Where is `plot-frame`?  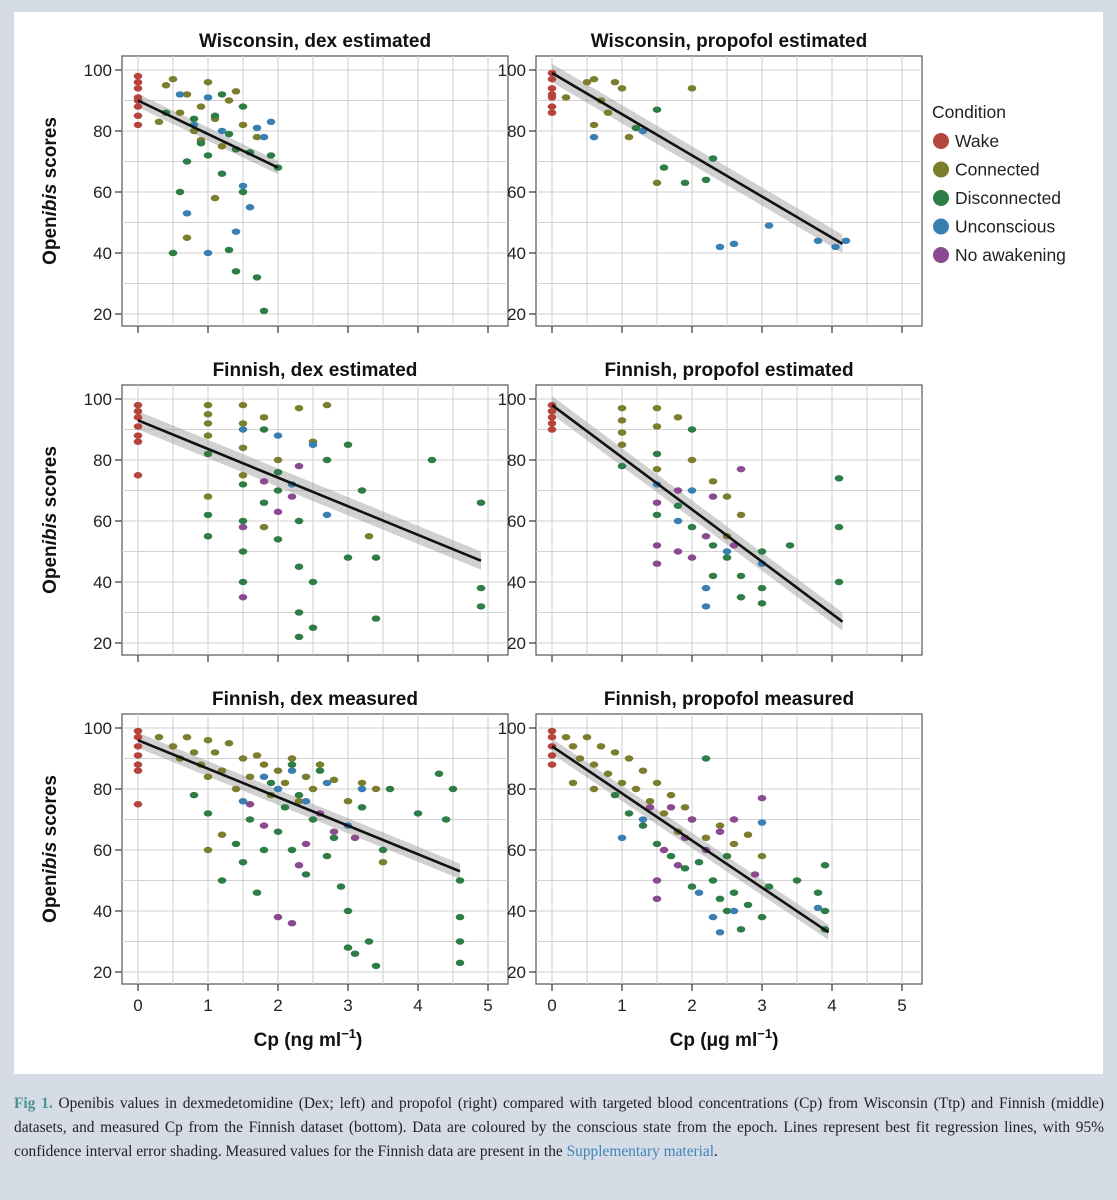 plot-frame is located at coordinates (315, 520).